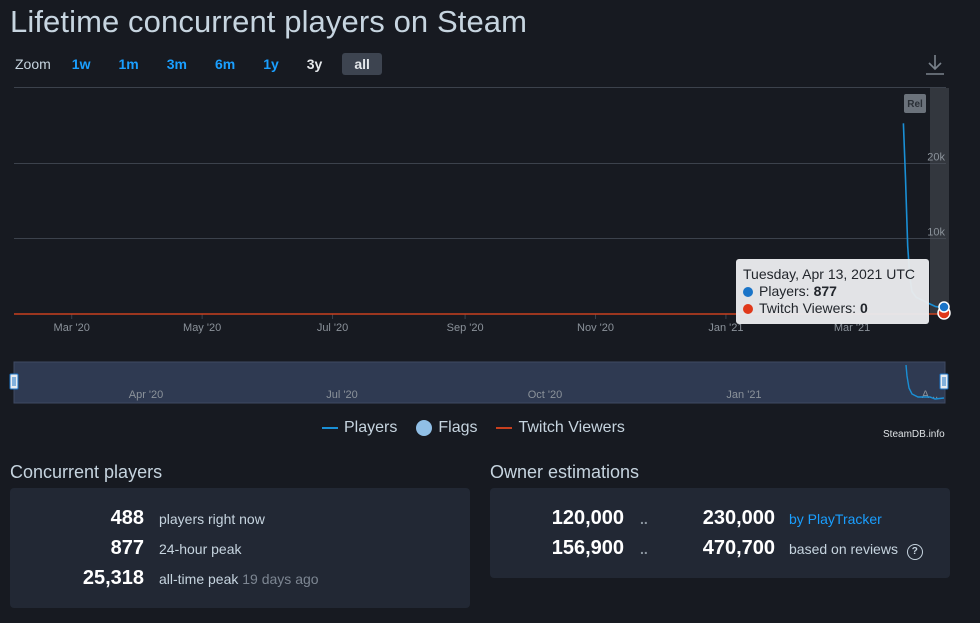  What do you see at coordinates (807, 308) in the screenshot?
I see `tooltip-twitch-label: Twitch Viewers:` at bounding box center [807, 308].